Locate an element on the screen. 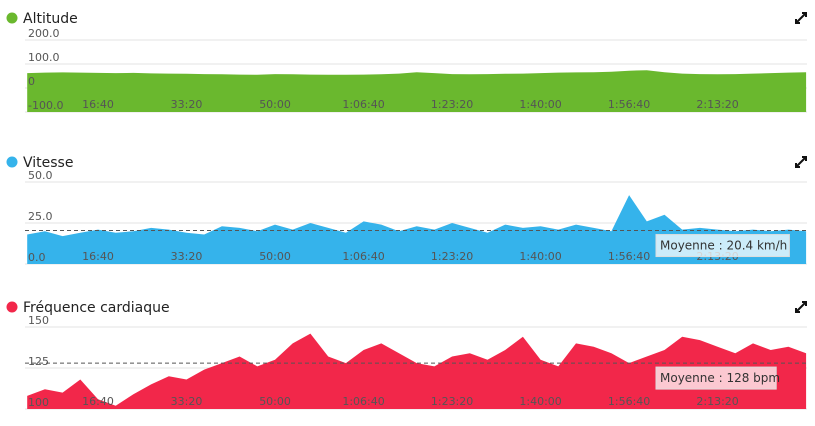 The image size is (815, 426). mean-label: Moyenne : 20.4 km/h is located at coordinates (723, 246).